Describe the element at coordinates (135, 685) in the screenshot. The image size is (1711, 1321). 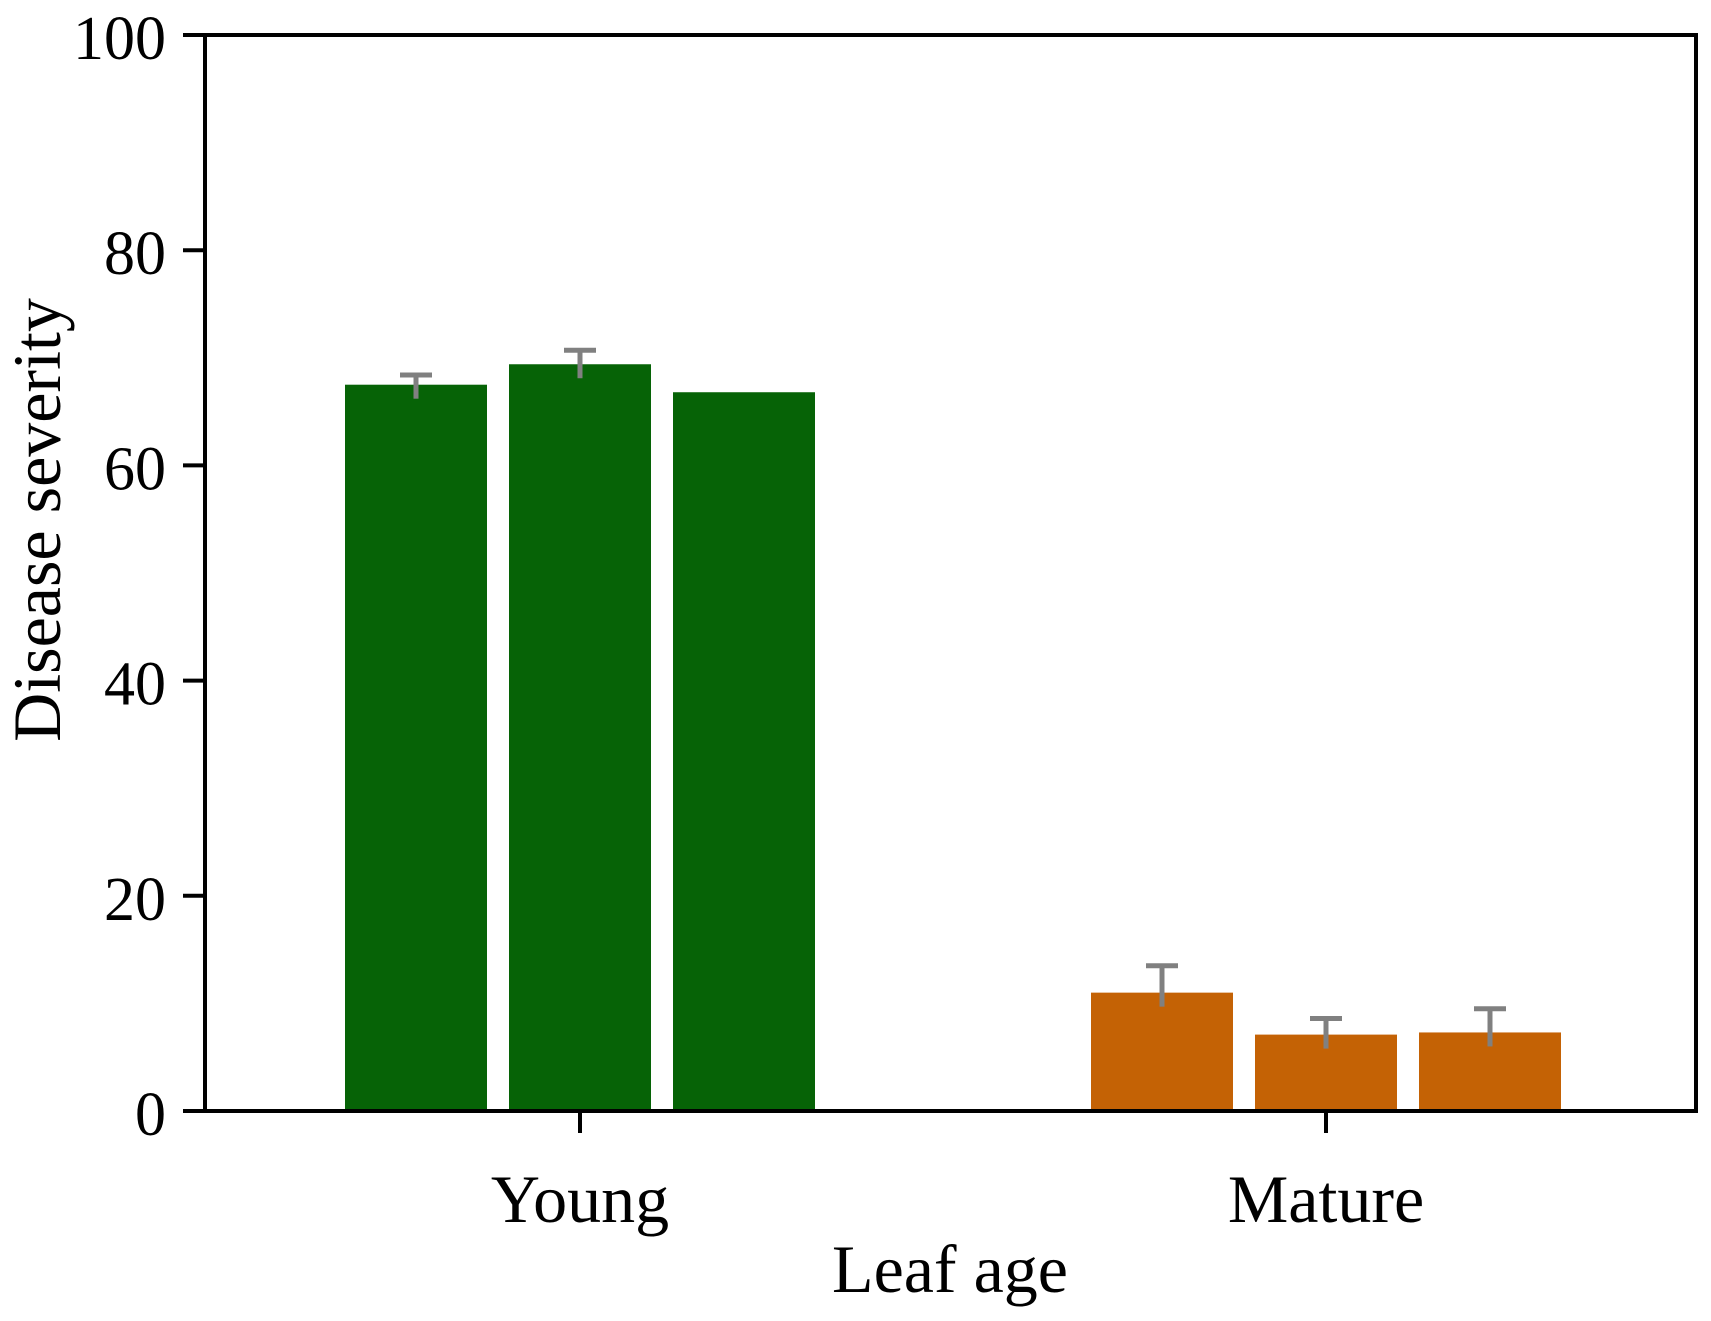
I see `y-tick-label: 40` at that location.